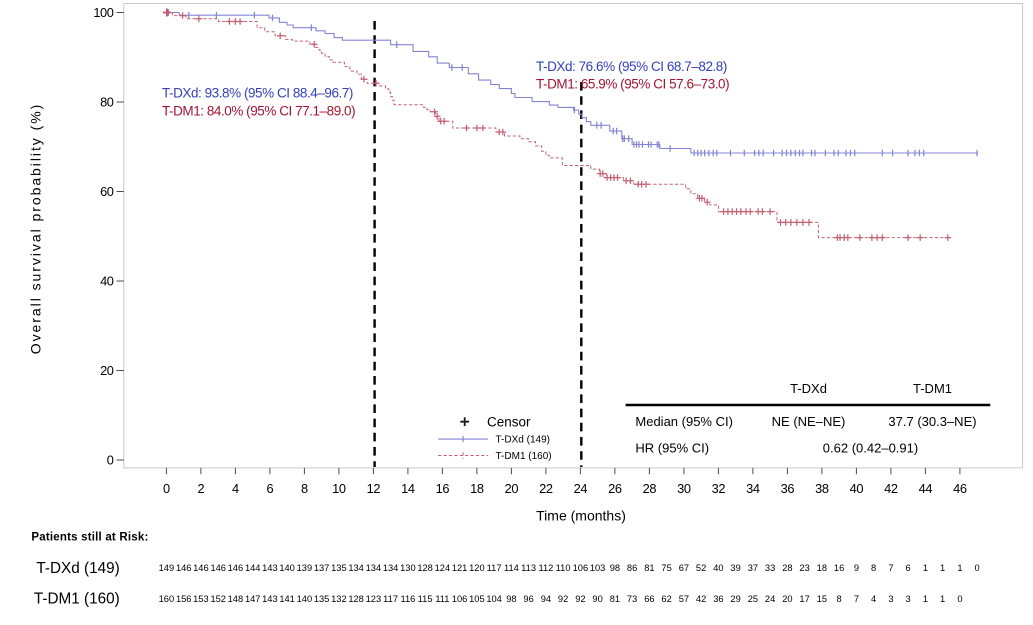 This screenshot has height=625, width=1033. I want to click on svg-text: 32, so click(719, 488).